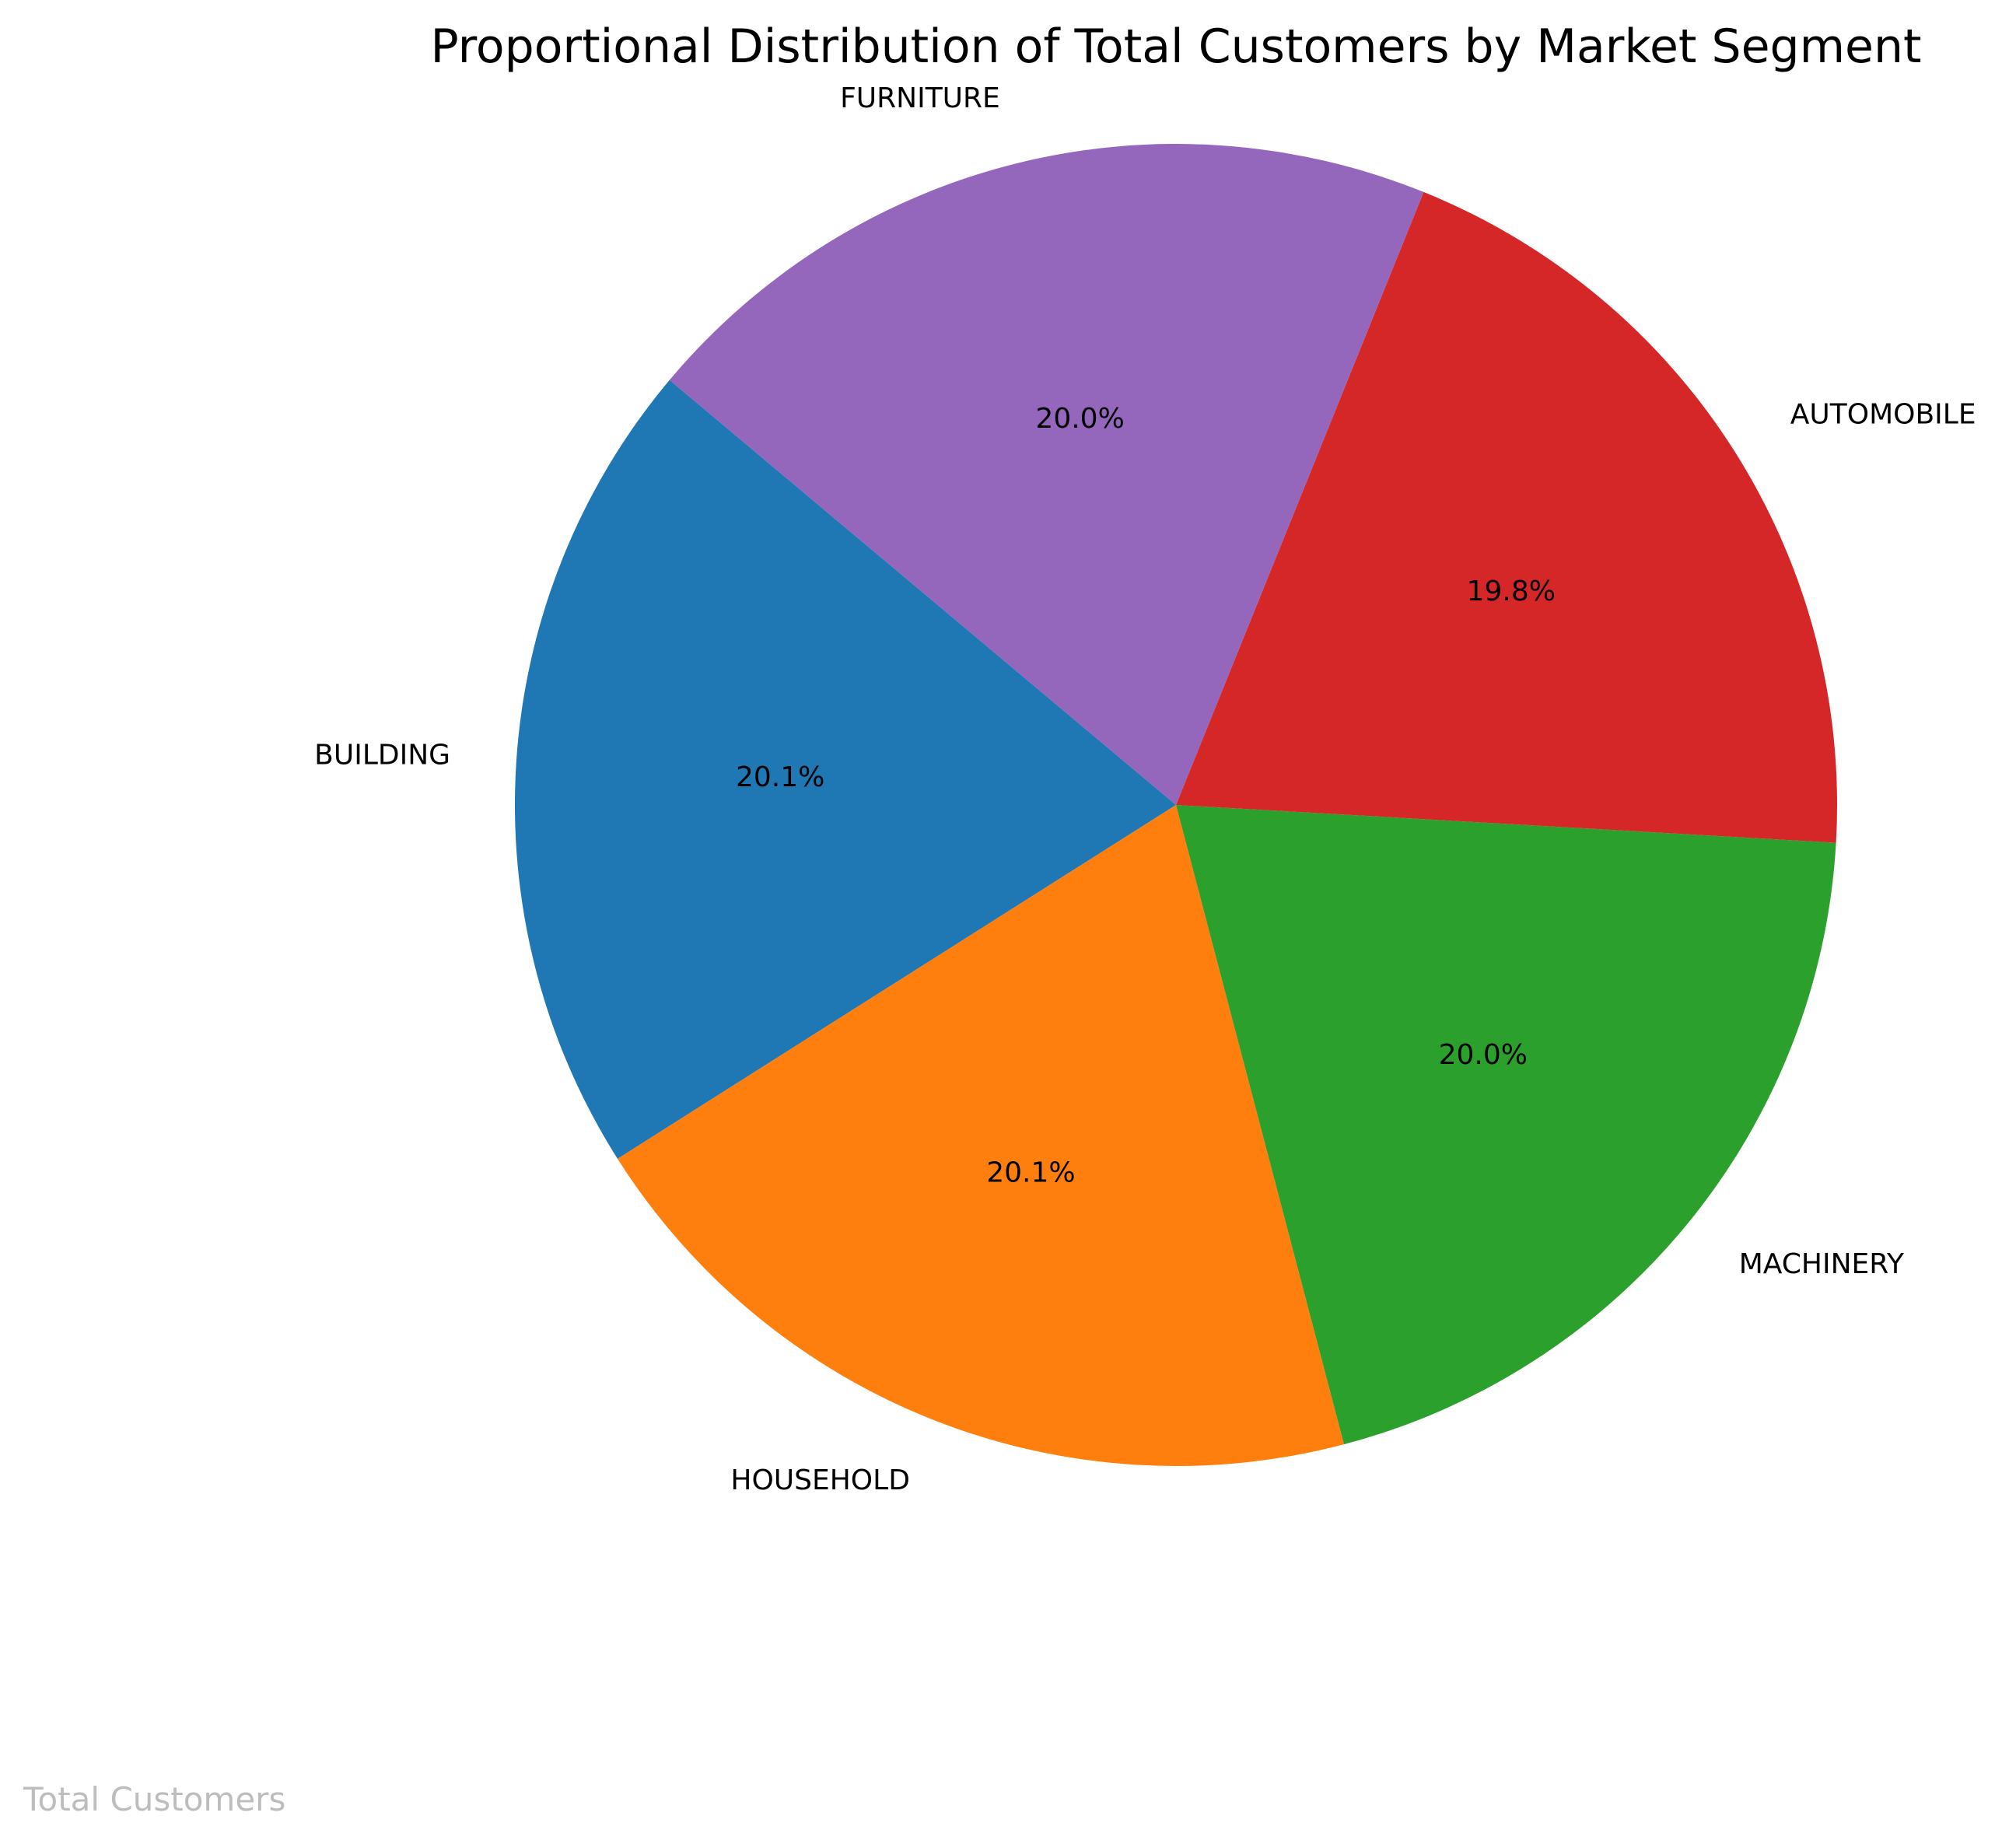 Image resolution: width=2016 pixels, height=1830 pixels. What do you see at coordinates (1506, 1125) in the screenshot?
I see `pie-slice-machinery` at bounding box center [1506, 1125].